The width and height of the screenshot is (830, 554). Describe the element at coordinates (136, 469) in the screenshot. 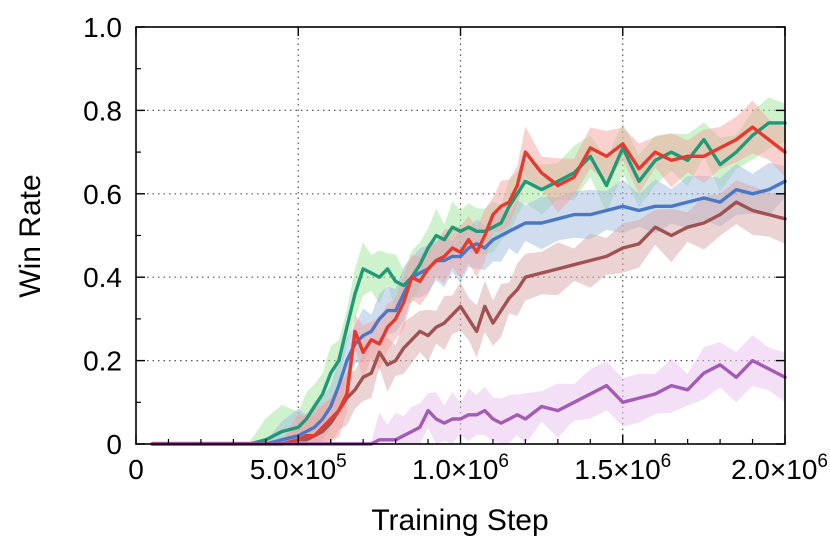

I see `x-tick-label-0: 0` at that location.